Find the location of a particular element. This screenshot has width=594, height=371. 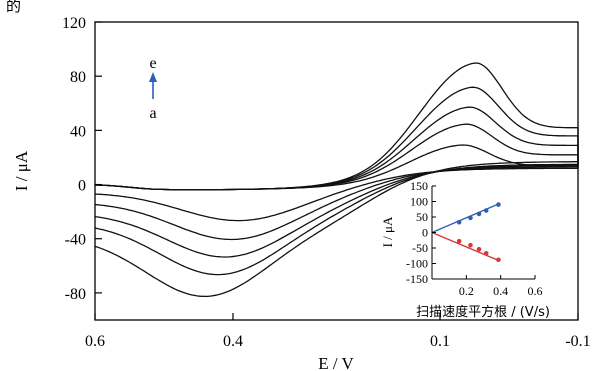

annotation-label-a: a is located at coordinates (152, 113).